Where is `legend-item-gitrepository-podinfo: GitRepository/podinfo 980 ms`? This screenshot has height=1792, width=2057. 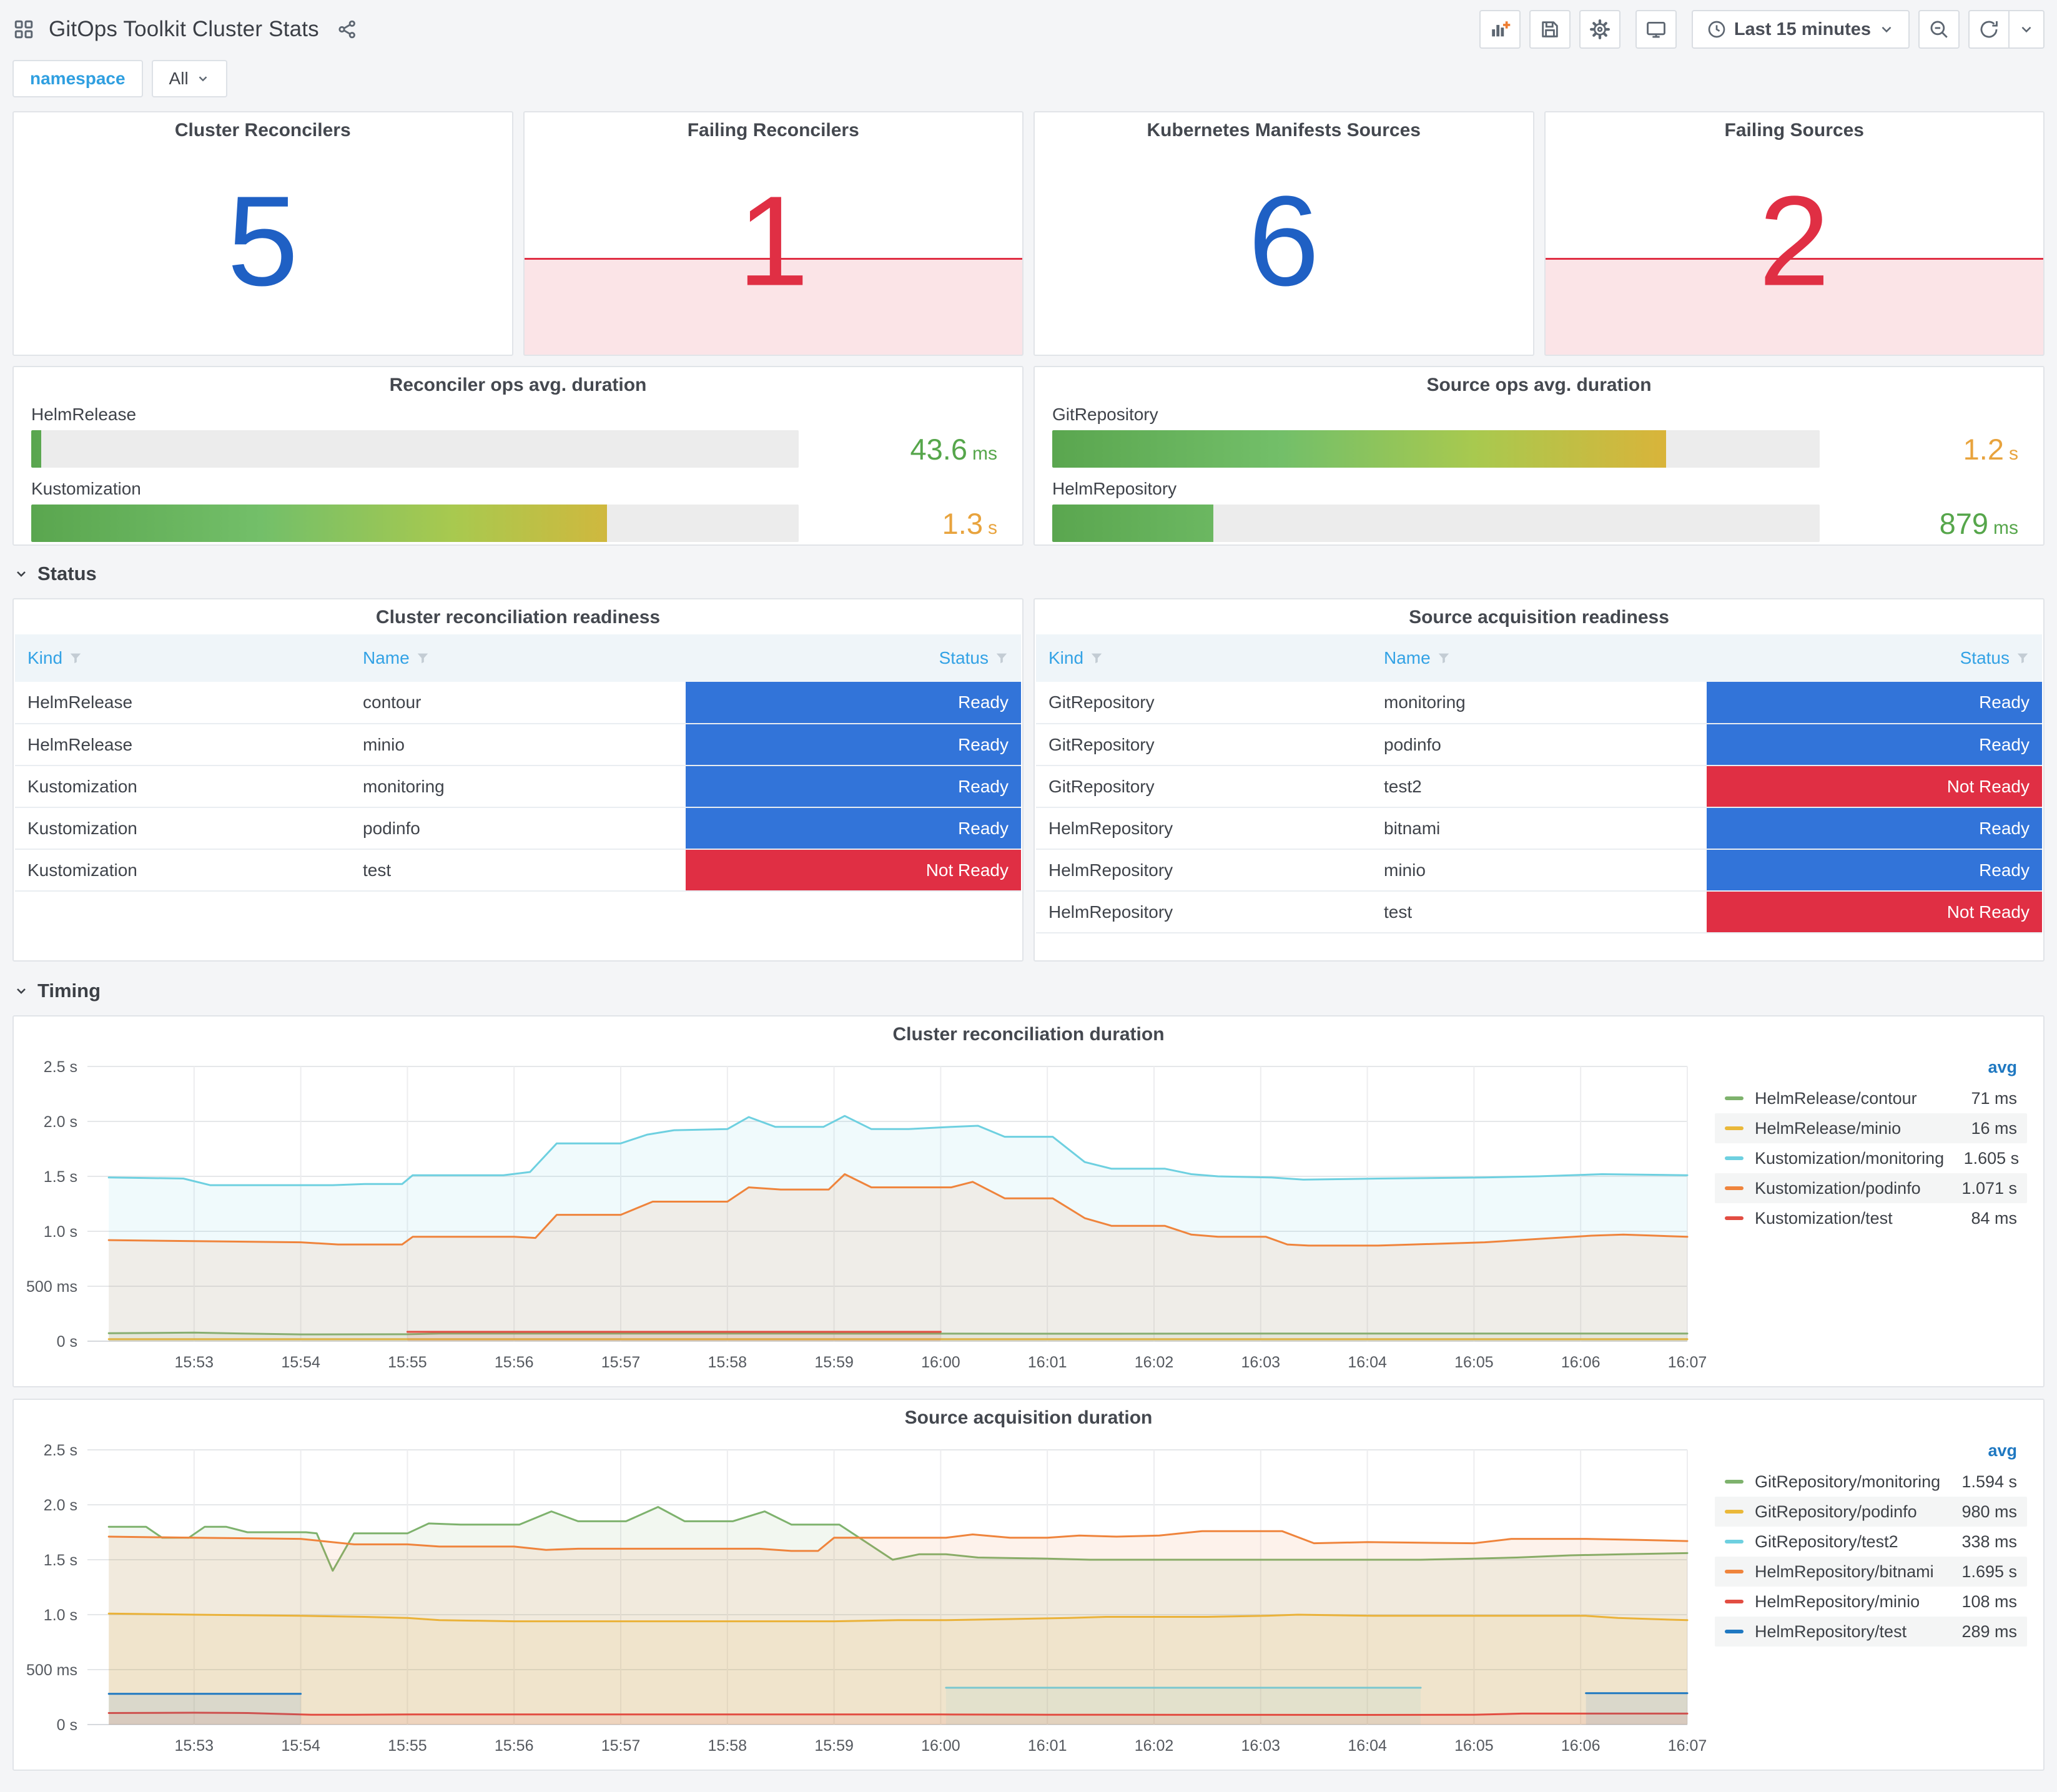
legend-item-gitrepository-podinfo: GitRepository/podinfo 980 ms is located at coordinates (1871, 1512).